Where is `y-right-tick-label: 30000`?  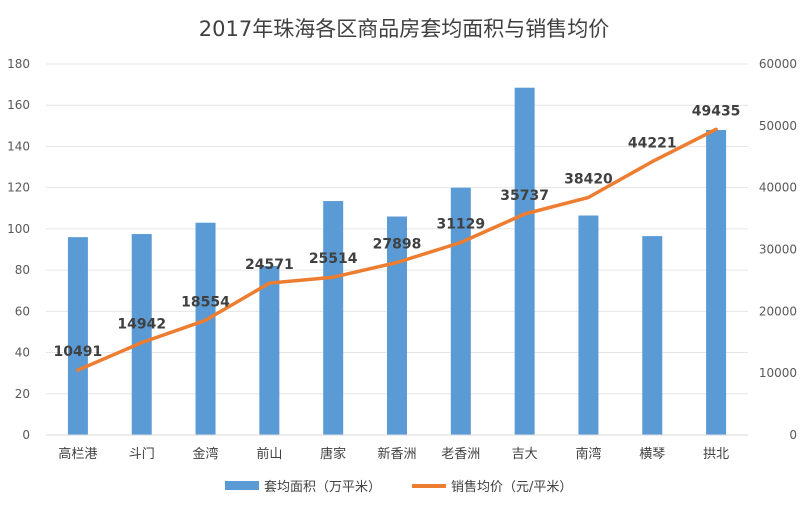 y-right-tick-label: 30000 is located at coordinates (778, 250).